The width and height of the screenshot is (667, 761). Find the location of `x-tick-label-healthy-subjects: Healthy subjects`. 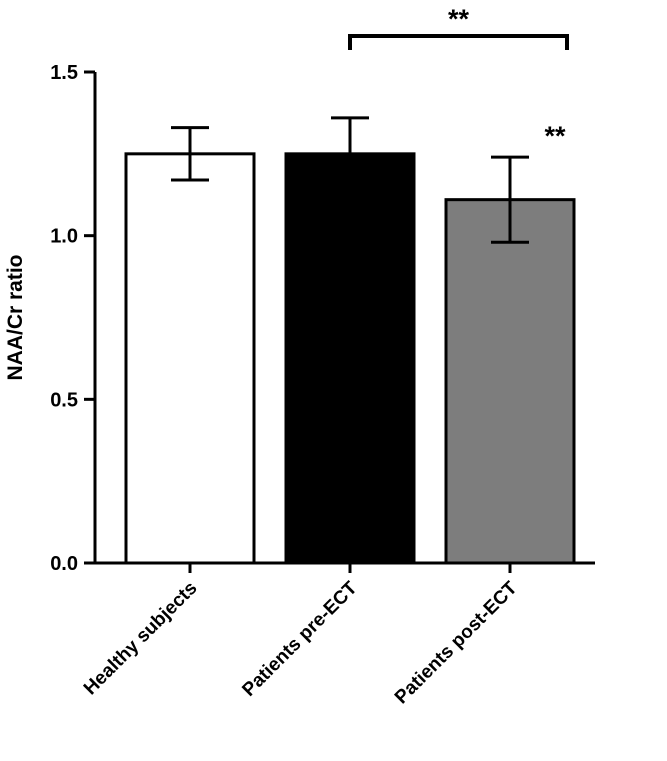

x-tick-label-healthy-subjects: Healthy subjects is located at coordinates (141, 639).